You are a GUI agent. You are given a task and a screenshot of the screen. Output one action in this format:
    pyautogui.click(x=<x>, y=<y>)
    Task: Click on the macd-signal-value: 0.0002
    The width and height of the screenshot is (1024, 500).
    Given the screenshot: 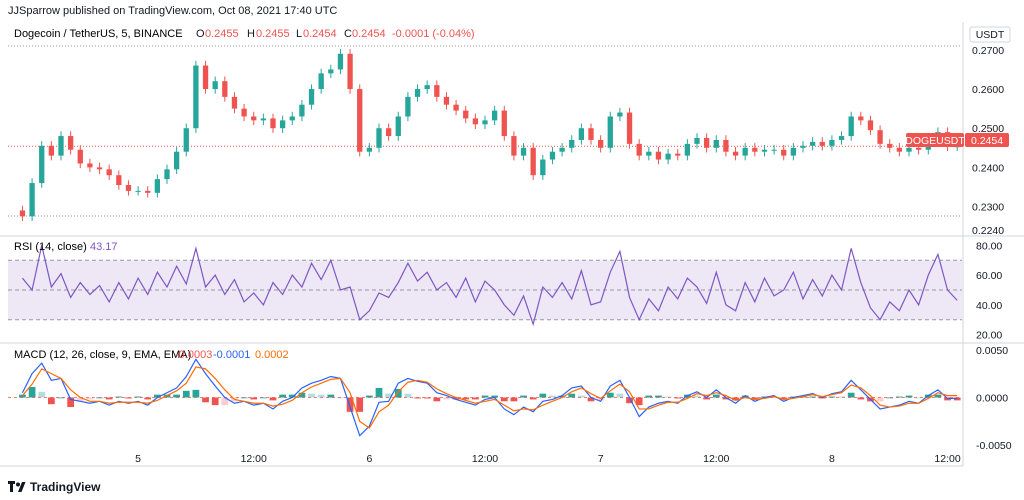 What is the action you would take?
    pyautogui.click(x=272, y=355)
    